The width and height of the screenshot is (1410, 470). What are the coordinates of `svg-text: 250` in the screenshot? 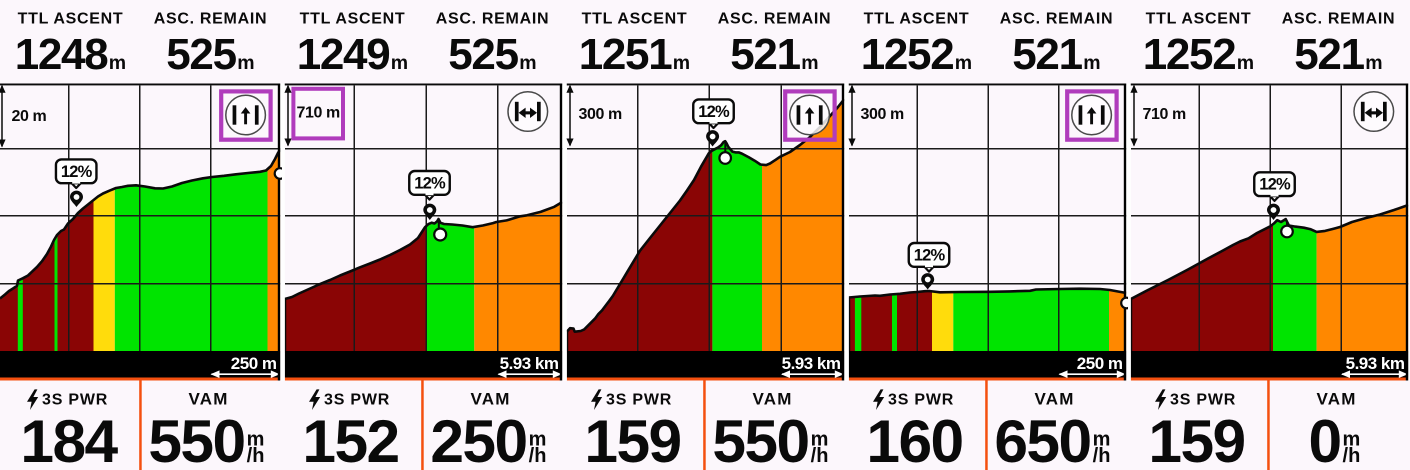 It's located at (478, 438).